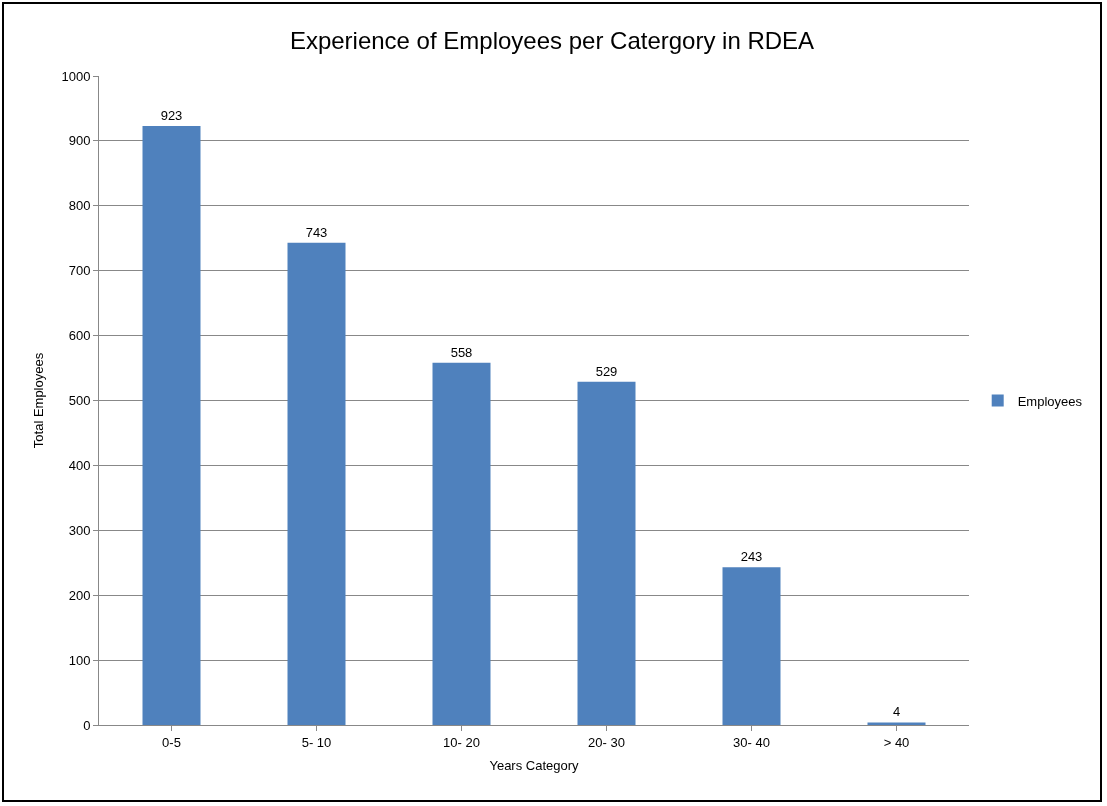  Describe the element at coordinates (534, 766) in the screenshot. I see `x-axis-title: Years Category` at that location.